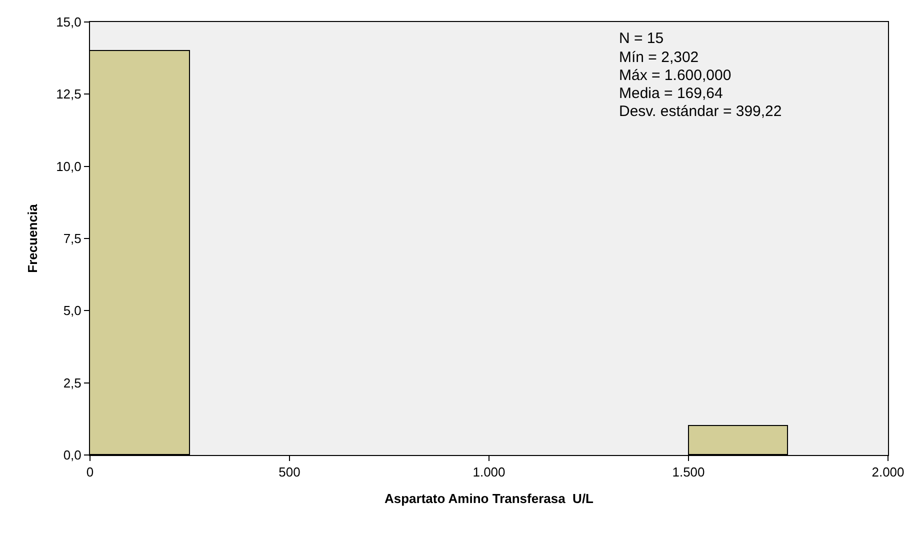 This screenshot has height=545, width=915. What do you see at coordinates (700, 111) in the screenshot?
I see `annotation: Desv. estándar = 399,22` at bounding box center [700, 111].